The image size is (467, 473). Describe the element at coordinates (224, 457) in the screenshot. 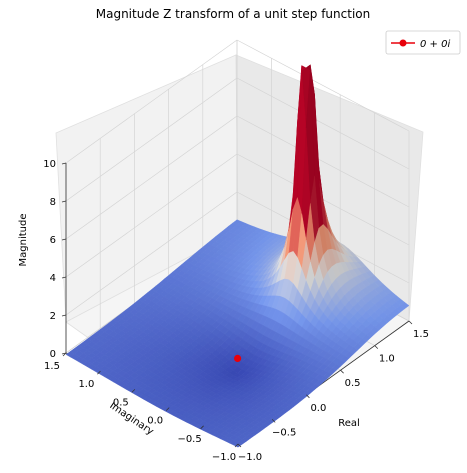

I see `y-tick-label: −1.0` at that location.